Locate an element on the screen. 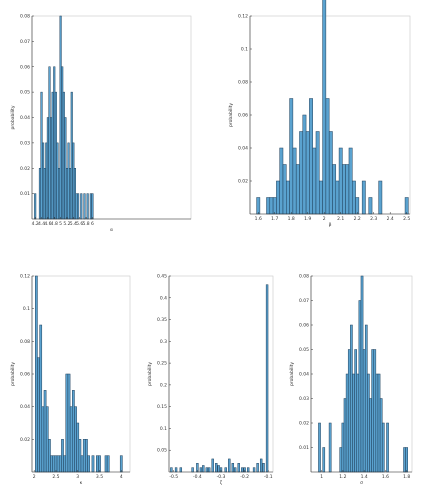 The image size is (425, 496). x-tick-label: 2.1 is located at coordinates (340, 219).